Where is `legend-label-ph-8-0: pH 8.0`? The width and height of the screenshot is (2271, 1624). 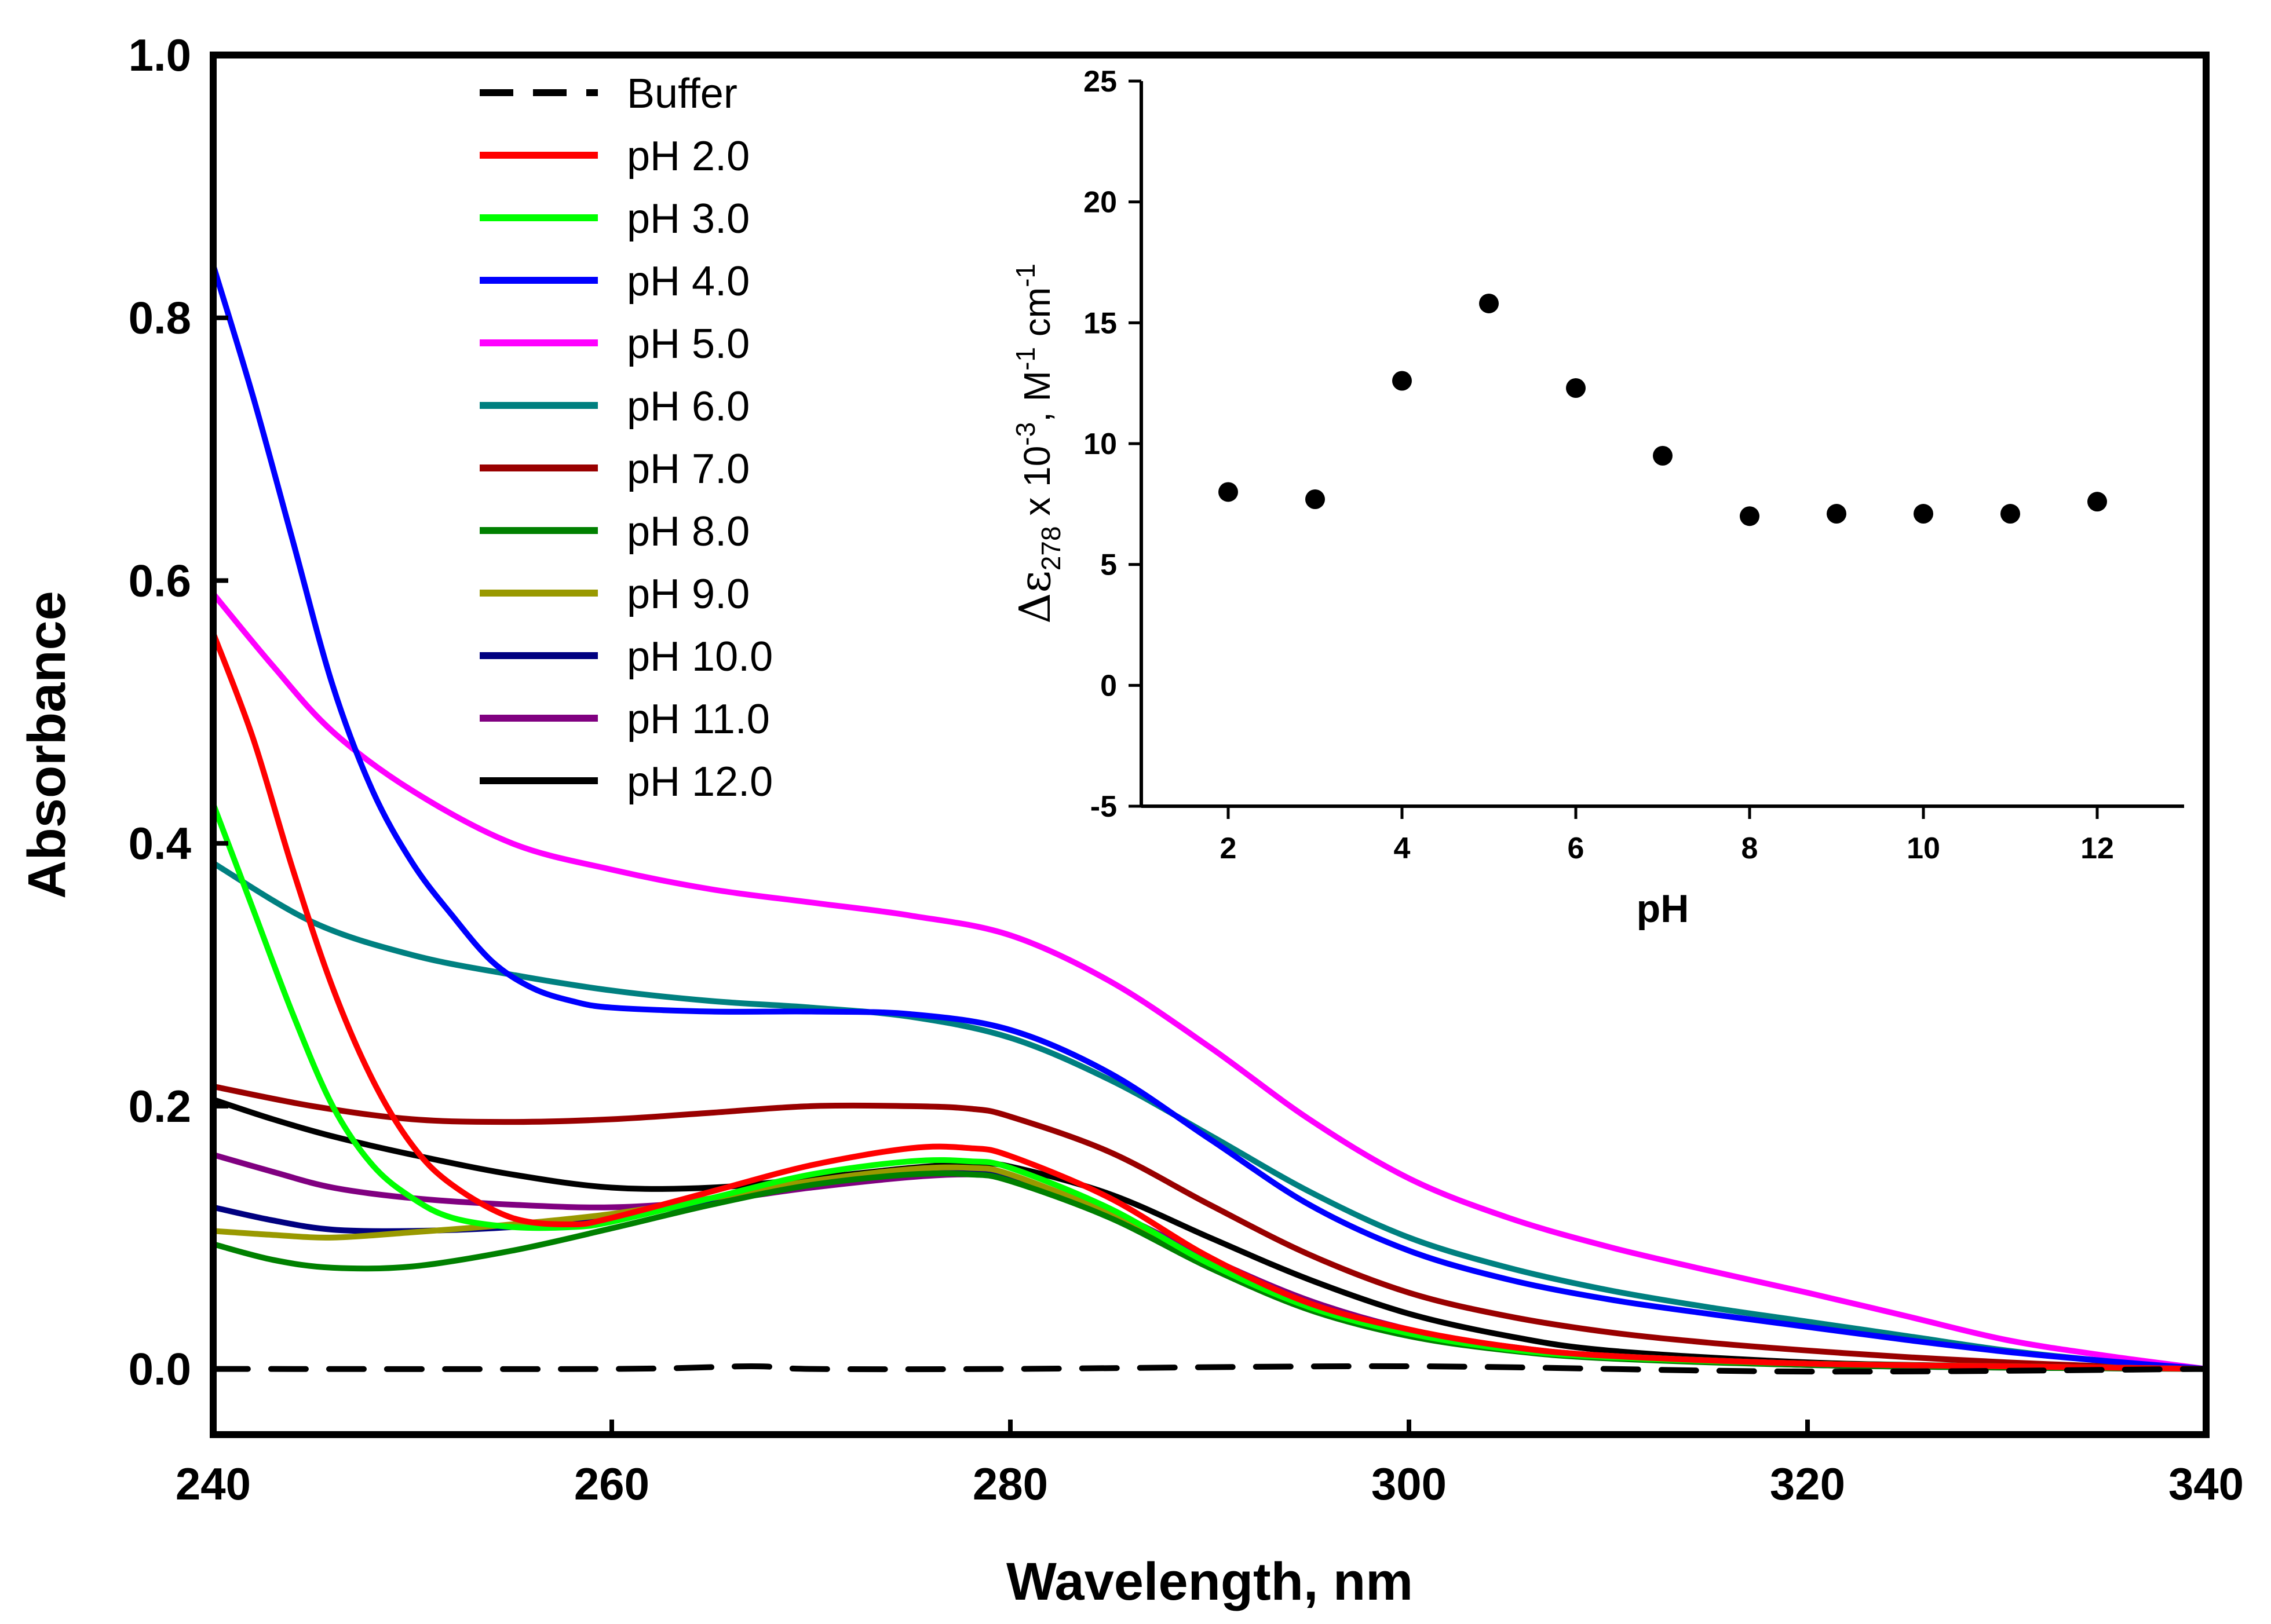
legend-label-ph-8-0: pH 8.0 is located at coordinates (688, 532).